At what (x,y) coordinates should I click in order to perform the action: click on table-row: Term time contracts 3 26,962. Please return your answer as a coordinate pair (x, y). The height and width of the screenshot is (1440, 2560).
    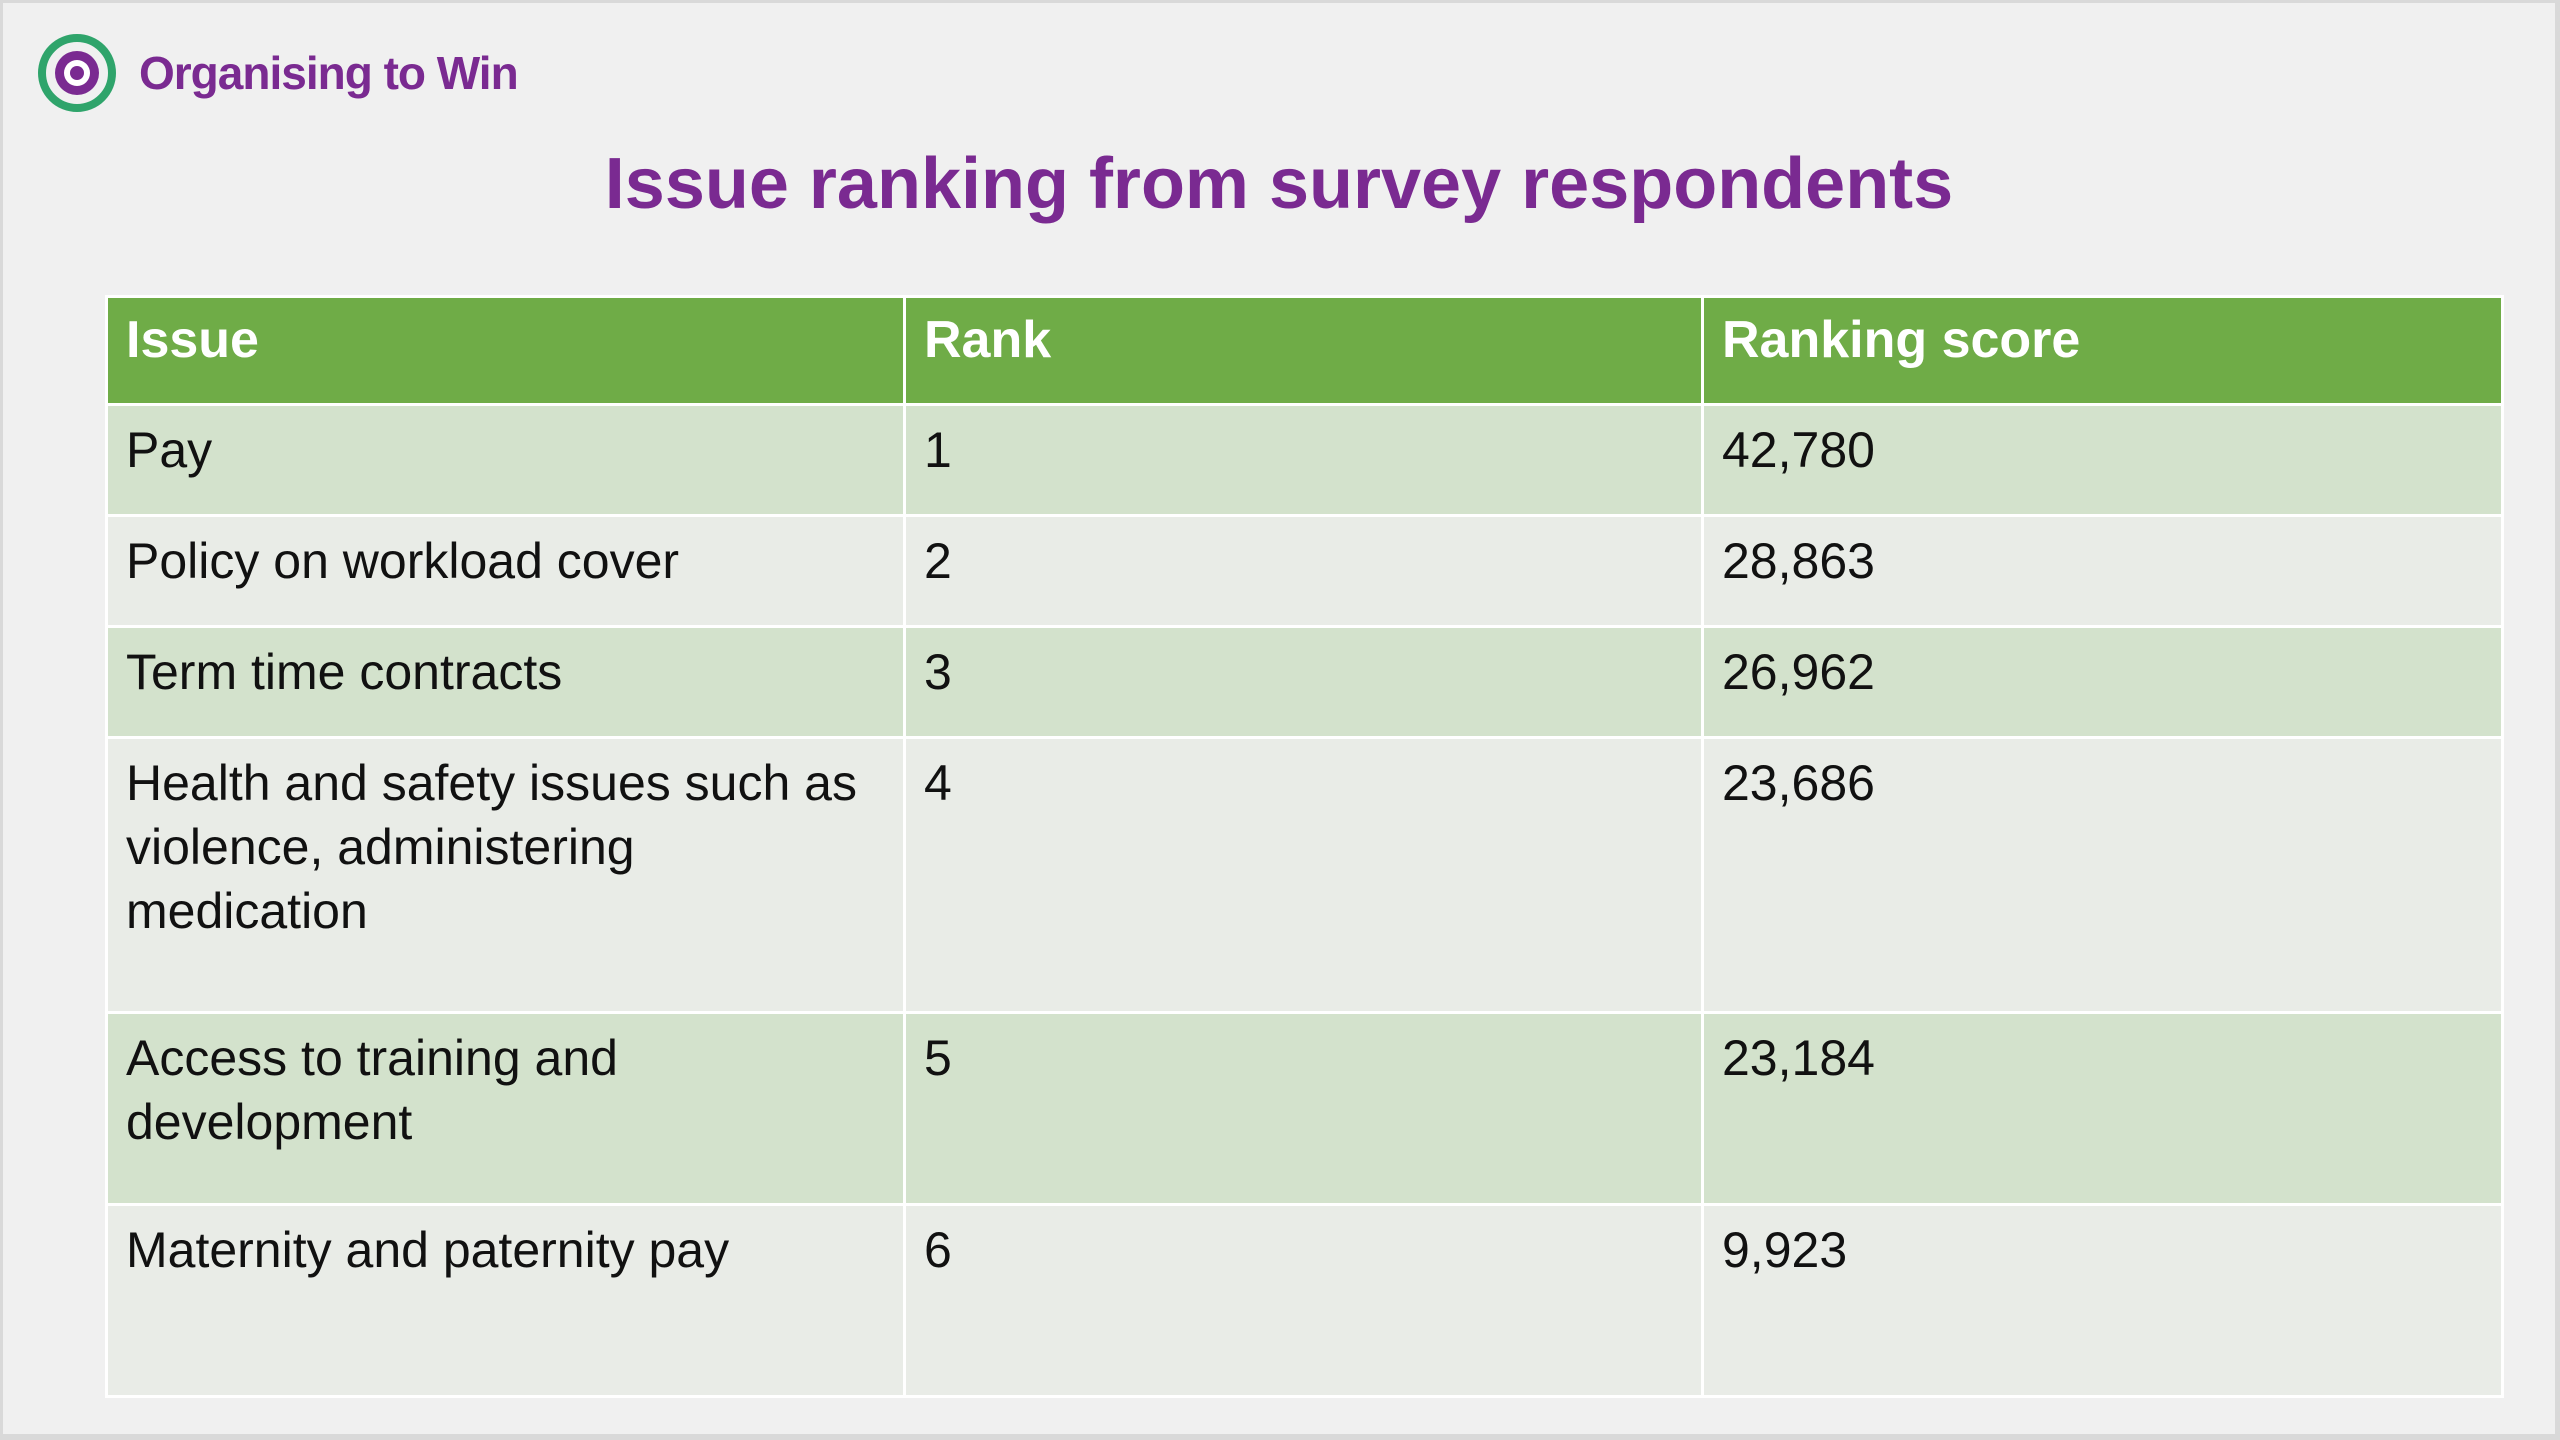
    Looking at the image, I should click on (1304, 682).